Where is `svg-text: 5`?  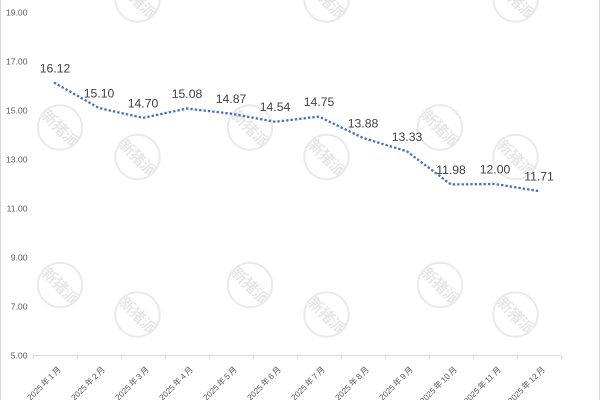 svg-text: 5 is located at coordinates (227, 377).